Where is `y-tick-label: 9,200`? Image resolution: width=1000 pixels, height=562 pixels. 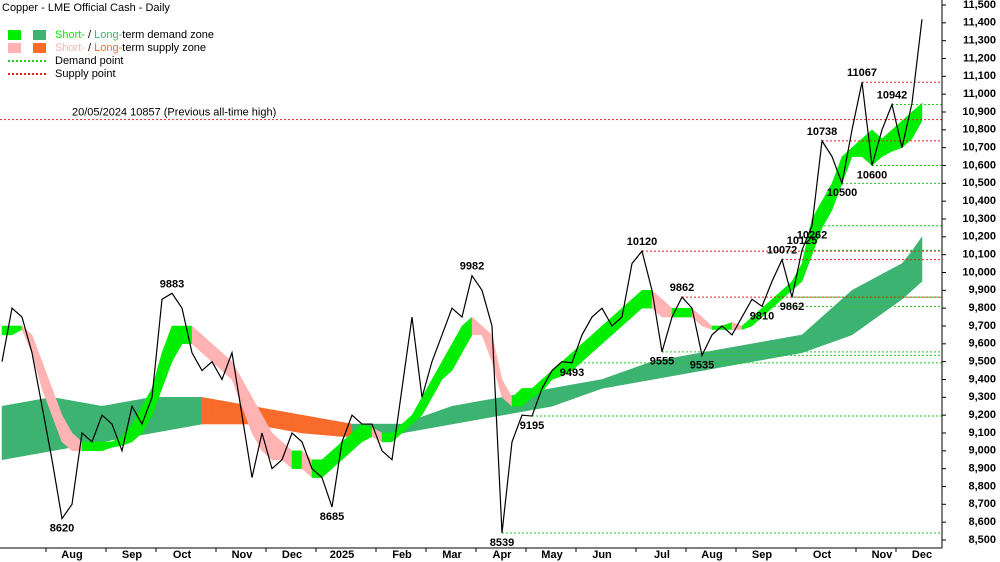
y-tick-label: 9,200 is located at coordinates (982, 415).